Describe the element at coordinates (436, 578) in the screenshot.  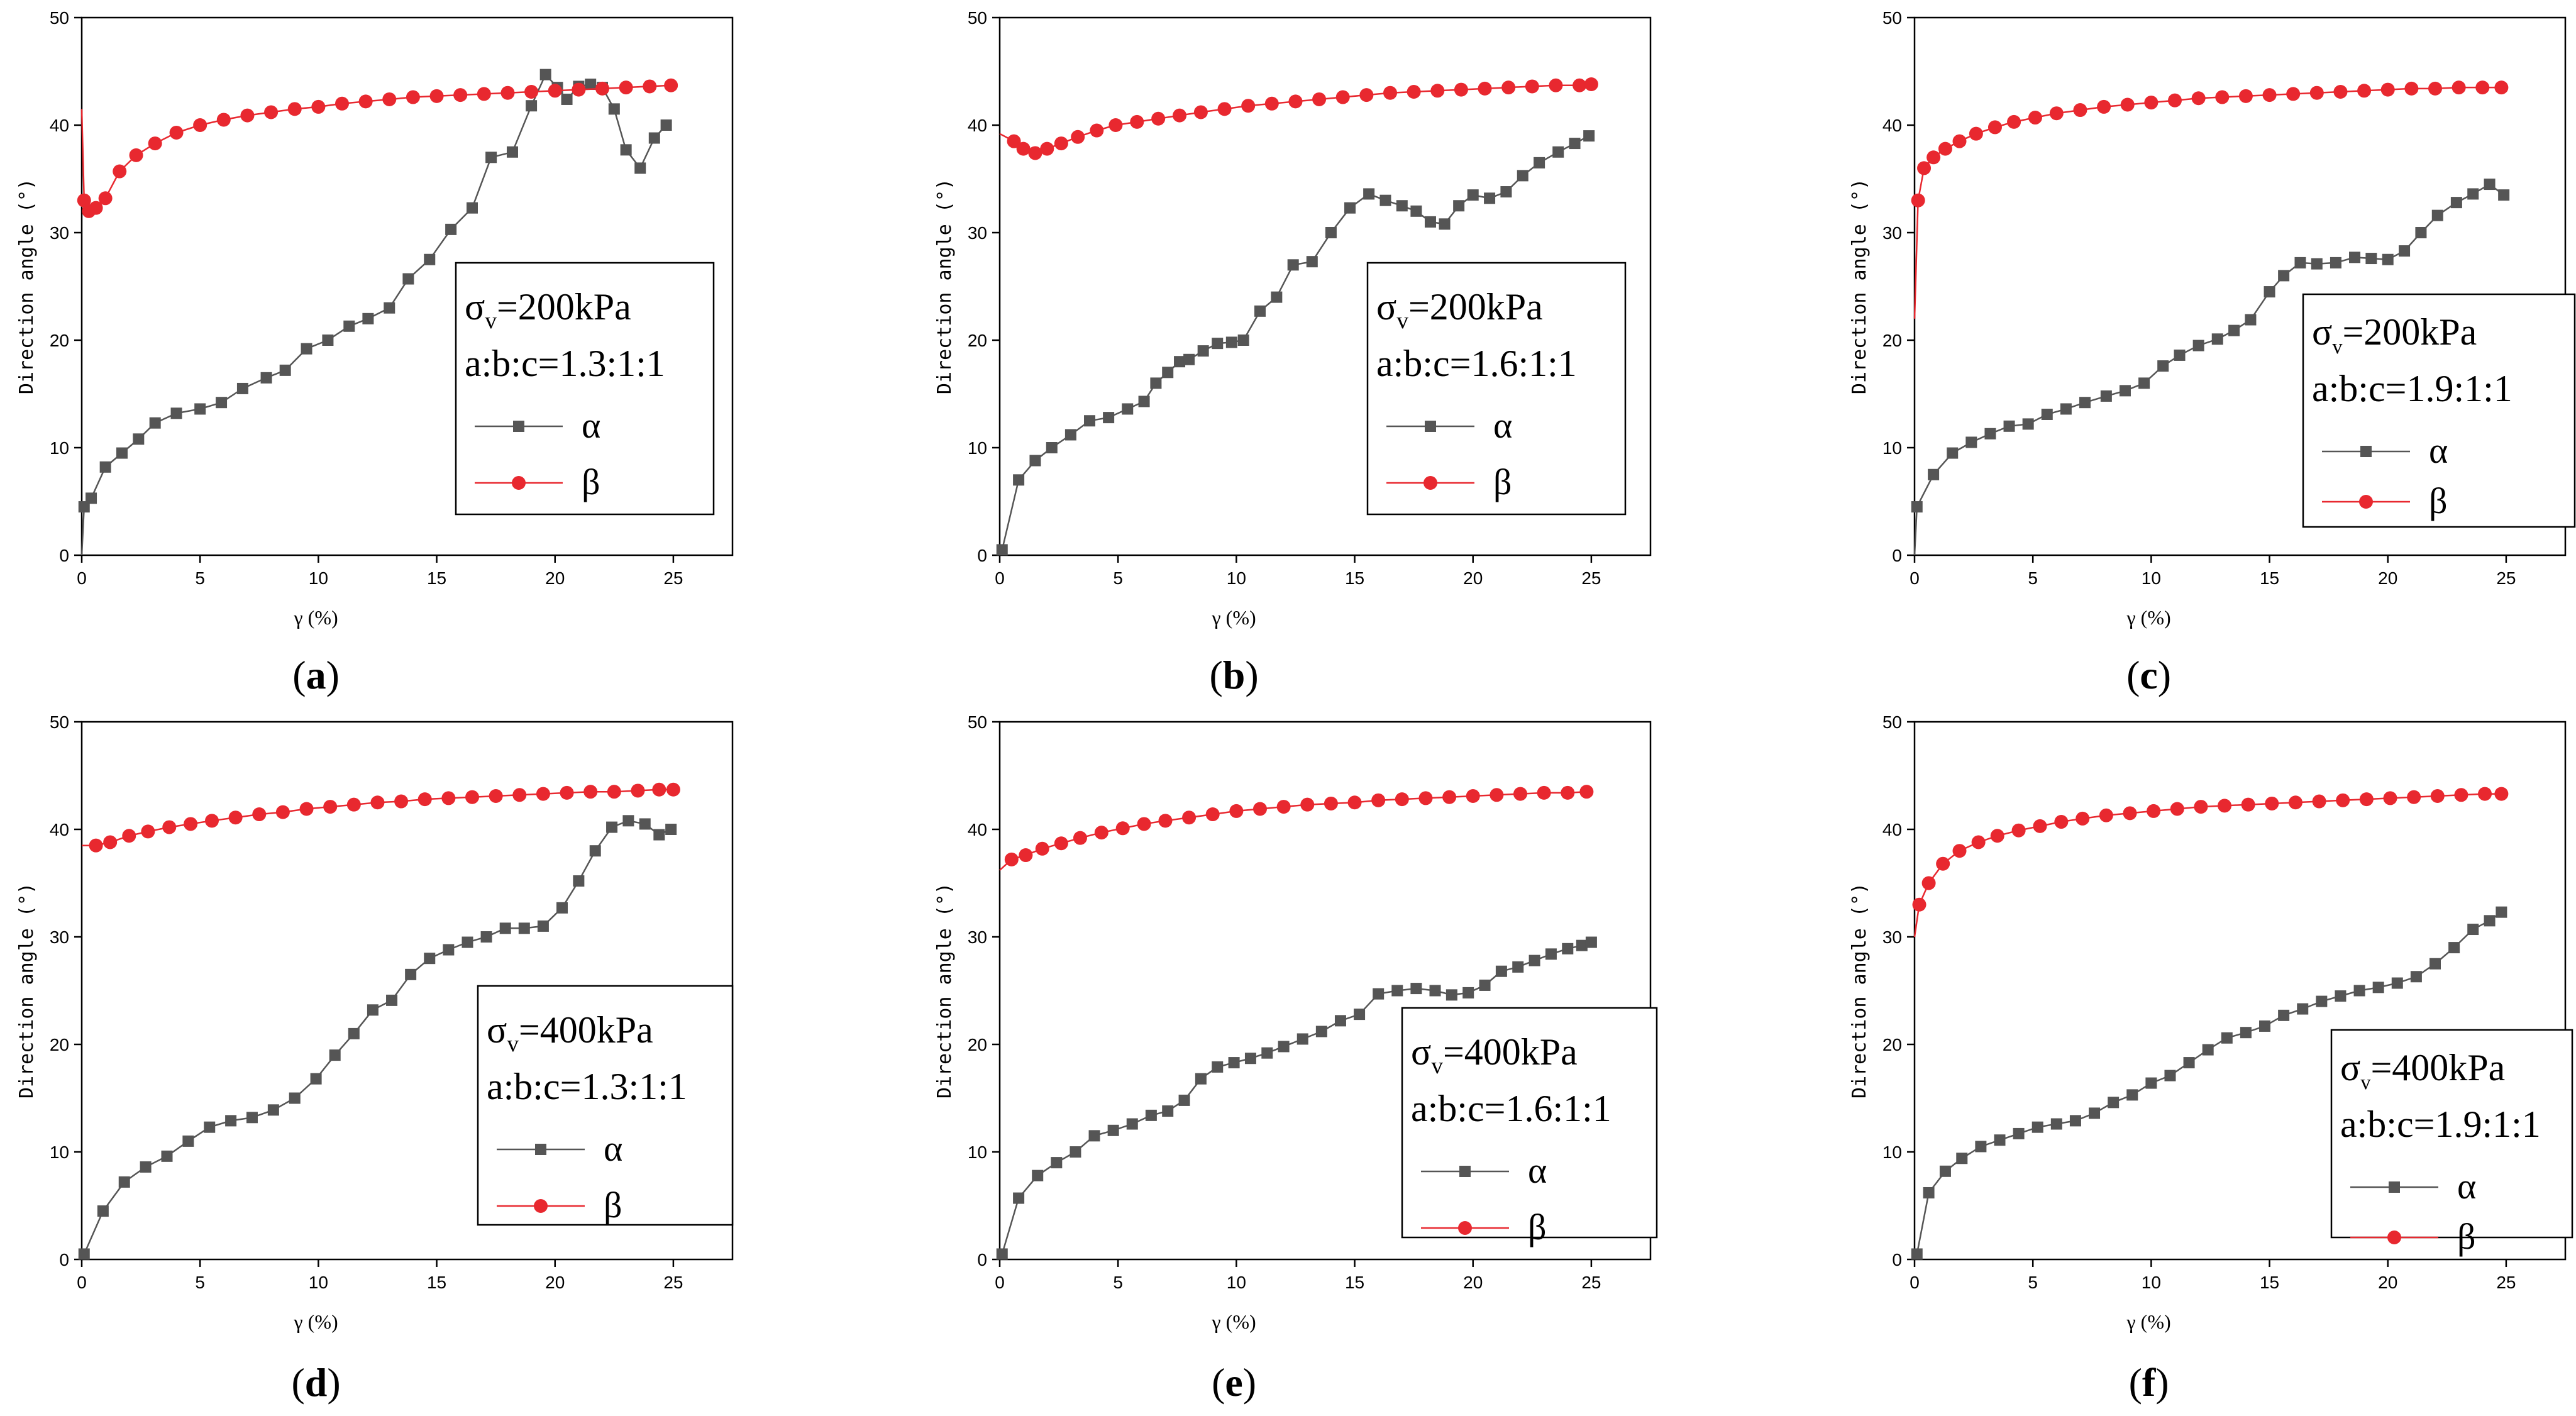
I see `x-tick-label: 15` at that location.